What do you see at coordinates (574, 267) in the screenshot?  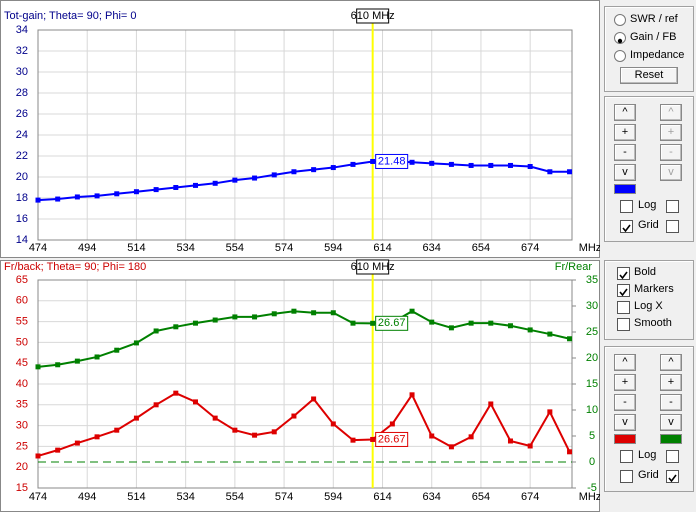 I see `y2-axis-label: Fr/Rear` at bounding box center [574, 267].